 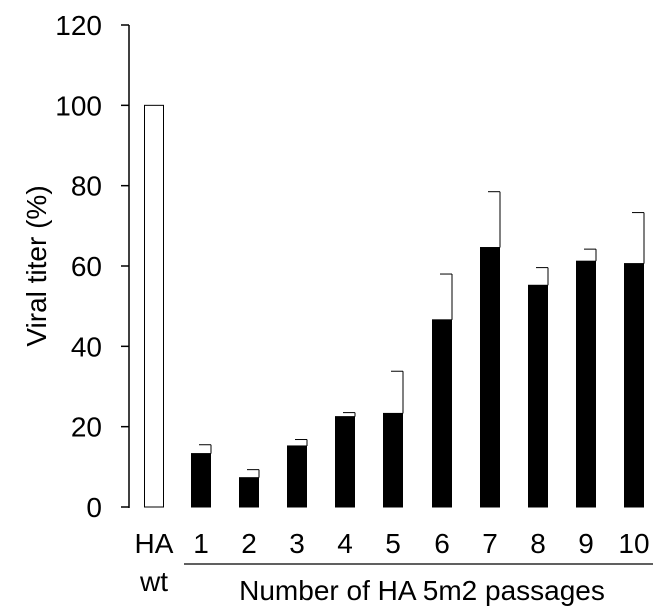 What do you see at coordinates (490, 543) in the screenshot?
I see `x-tick-label: 7` at bounding box center [490, 543].